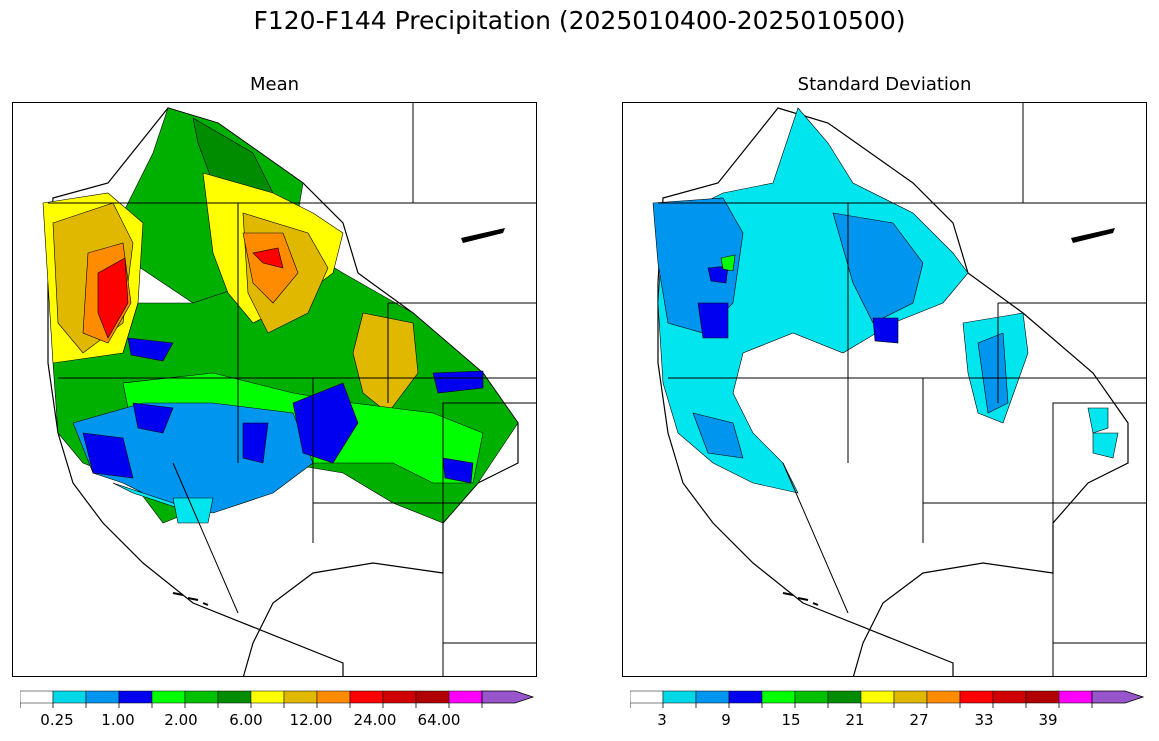 The width and height of the screenshot is (1159, 741). Describe the element at coordinates (662, 720) in the screenshot. I see `cb-tick-stddev-0: 3` at that location.